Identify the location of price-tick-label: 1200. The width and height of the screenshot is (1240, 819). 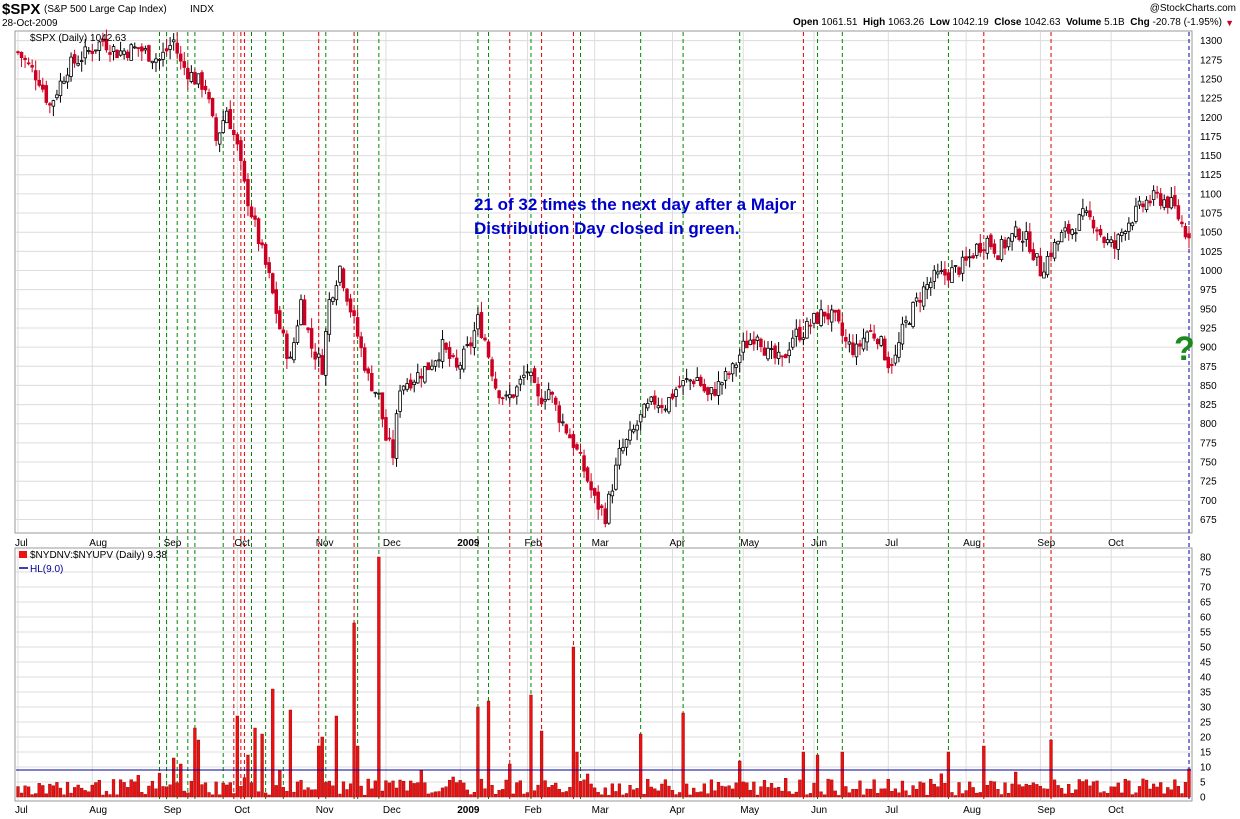
(1211, 118).